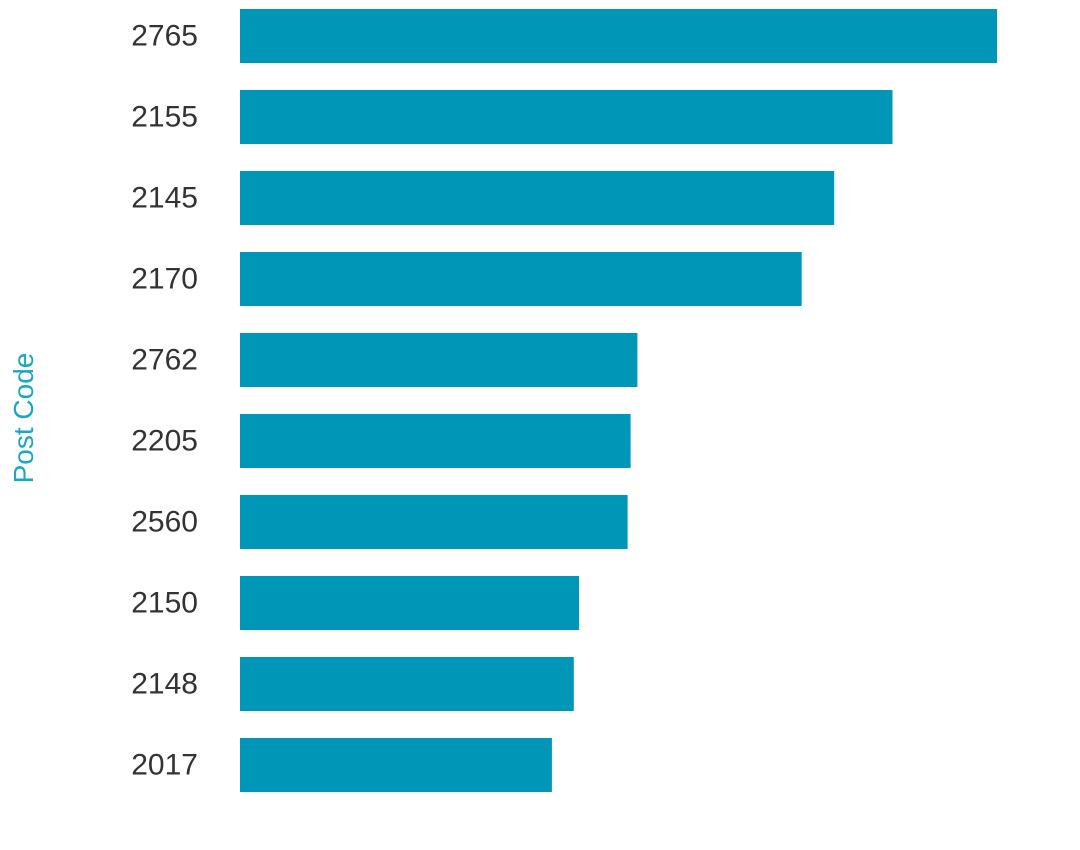 The width and height of the screenshot is (1080, 850). Describe the element at coordinates (164, 441) in the screenshot. I see `category-label-2205: 2205` at that location.